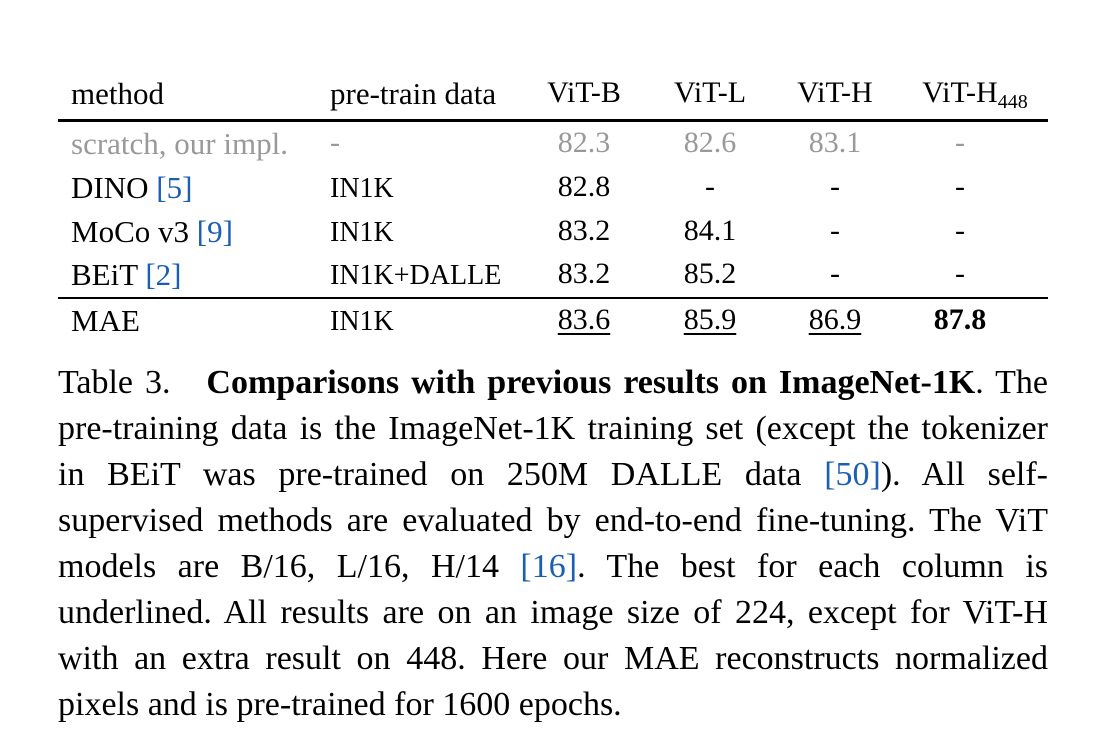 Image resolution: width=1100 pixels, height=747 pixels. What do you see at coordinates (117, 93) in the screenshot?
I see `header-method: method` at bounding box center [117, 93].